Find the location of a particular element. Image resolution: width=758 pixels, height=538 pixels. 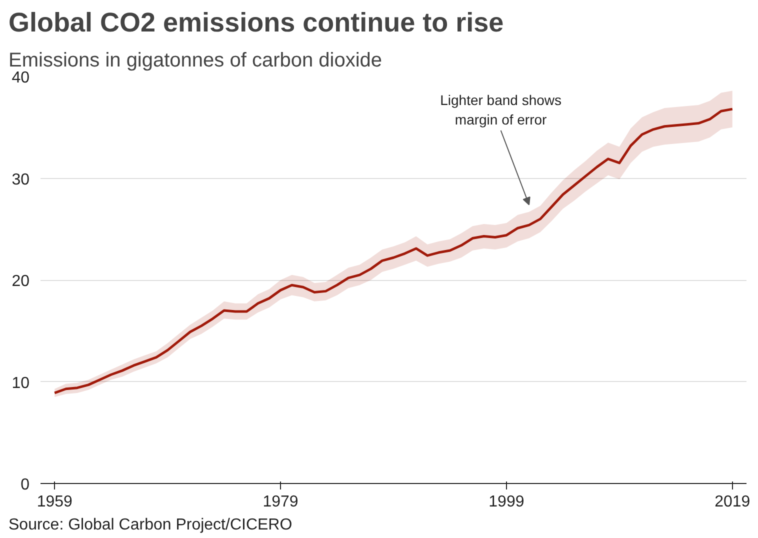

annotation: Lighter band shows margin of error is located at coordinates (501, 110).